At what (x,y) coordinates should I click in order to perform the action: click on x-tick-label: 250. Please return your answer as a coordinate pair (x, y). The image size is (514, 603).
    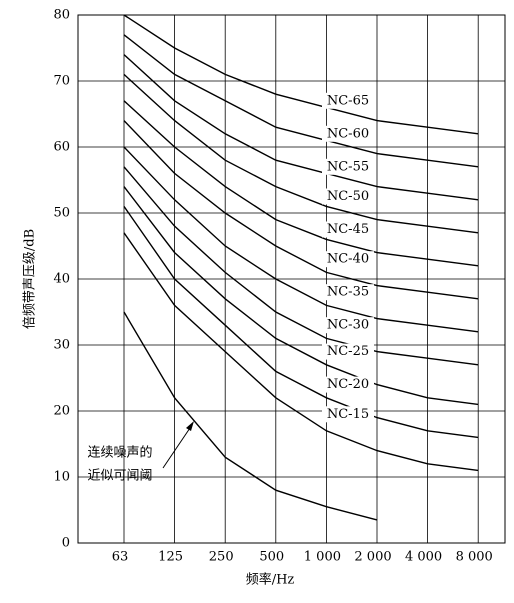
    Looking at the image, I should click on (221, 557).